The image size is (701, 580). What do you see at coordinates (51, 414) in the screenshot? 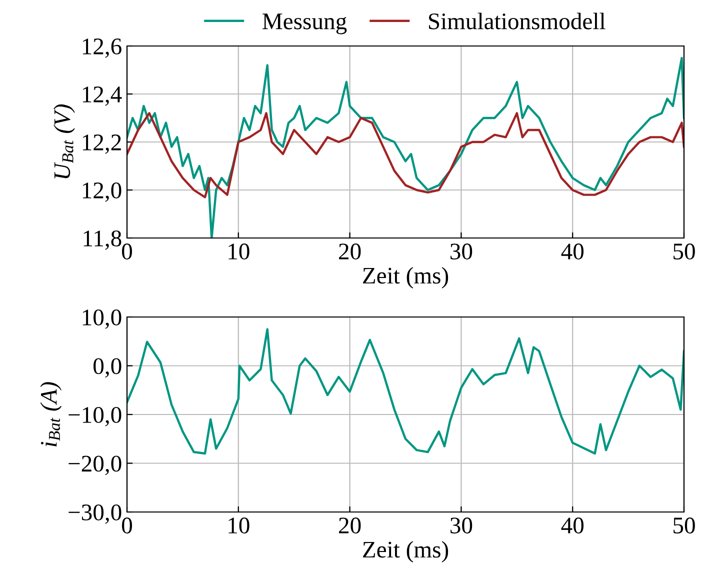
I see `y-axis-title: i$_{Bat}$ (A)` at bounding box center [51, 414].